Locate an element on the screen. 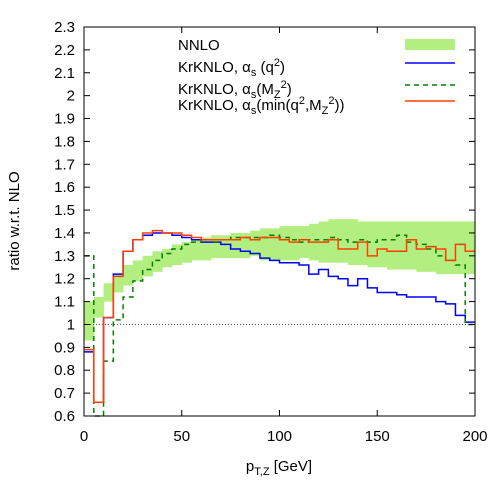 The height and width of the screenshot is (504, 504). y-tick-label: 1.5 is located at coordinates (64, 210).